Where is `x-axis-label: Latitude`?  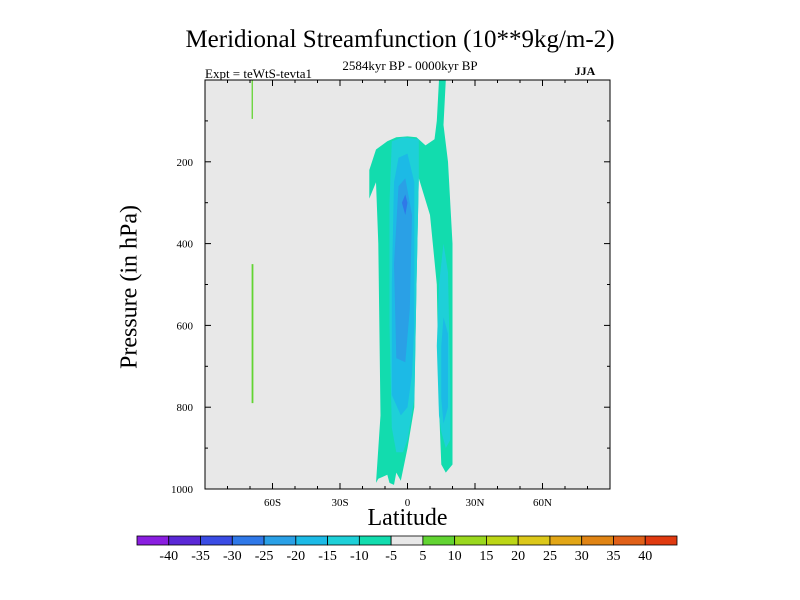
x-axis-label: Latitude is located at coordinates (407, 518).